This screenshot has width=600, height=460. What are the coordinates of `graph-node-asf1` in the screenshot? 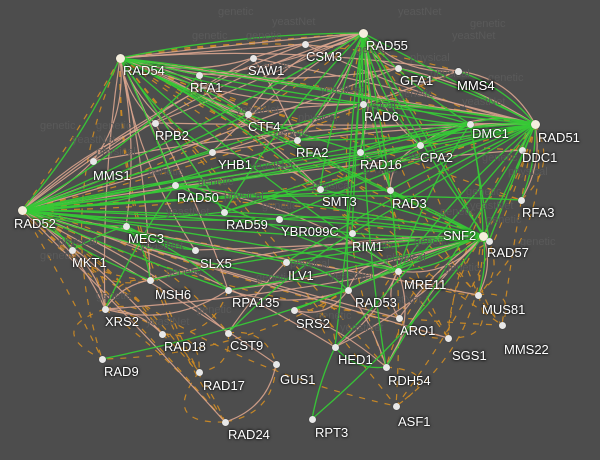 It's located at (396, 406).